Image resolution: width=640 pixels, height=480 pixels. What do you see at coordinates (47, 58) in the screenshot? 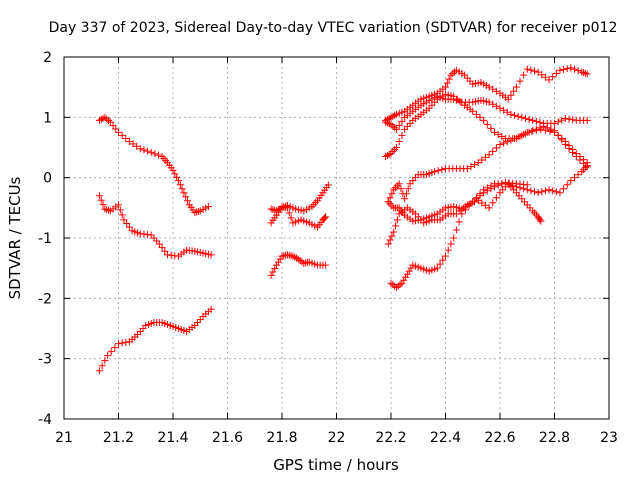
I see `y-tick-label: 2` at bounding box center [47, 58].